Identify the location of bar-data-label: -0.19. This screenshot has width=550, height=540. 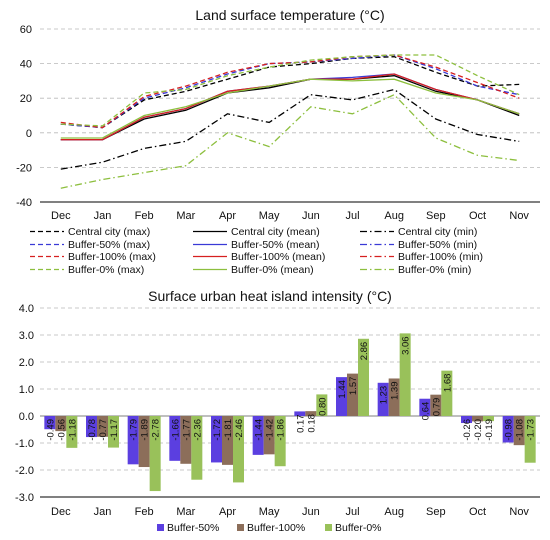
(489, 430).